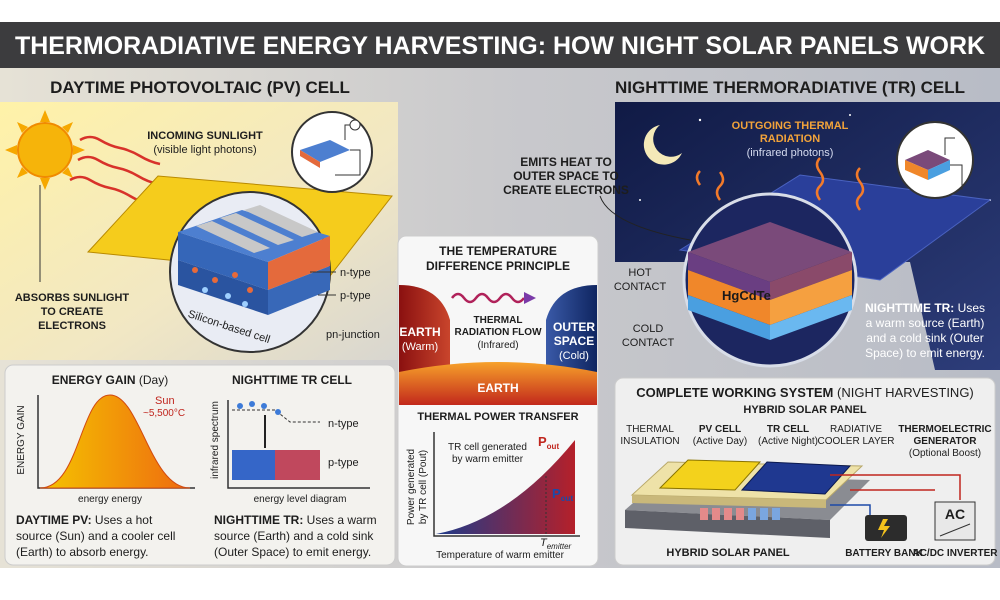  Describe the element at coordinates (662, 145) in the screenshot. I see `moon` at that location.